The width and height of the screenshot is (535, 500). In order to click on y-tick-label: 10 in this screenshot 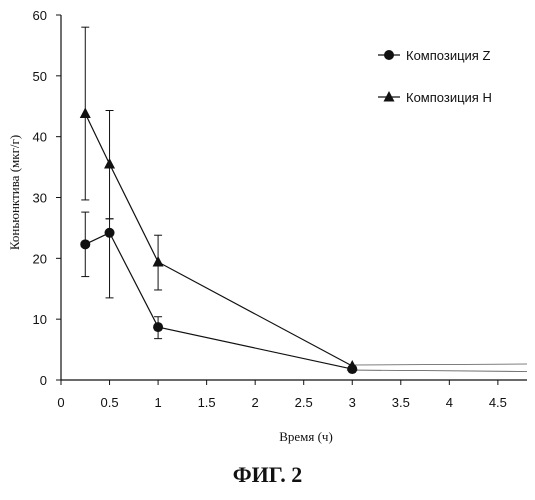, I will do `click(40, 319)`.